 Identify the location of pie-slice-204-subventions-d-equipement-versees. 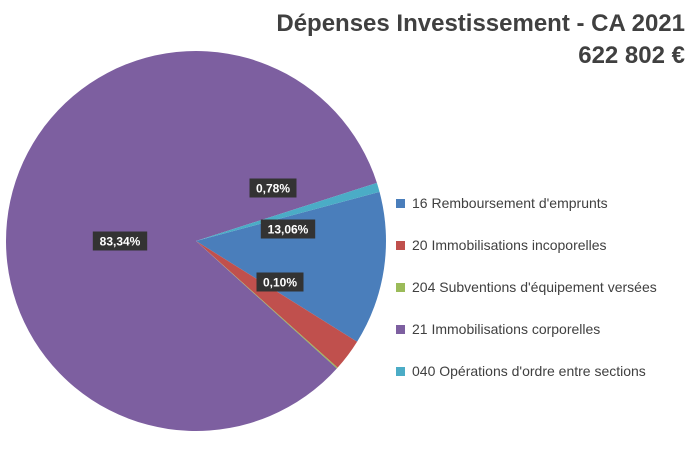
(267, 305).